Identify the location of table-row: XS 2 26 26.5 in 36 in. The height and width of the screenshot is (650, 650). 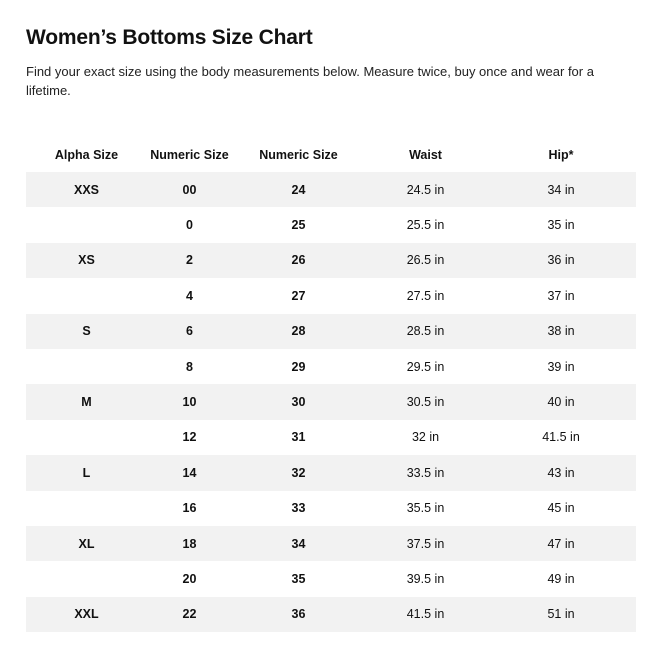
(331, 260).